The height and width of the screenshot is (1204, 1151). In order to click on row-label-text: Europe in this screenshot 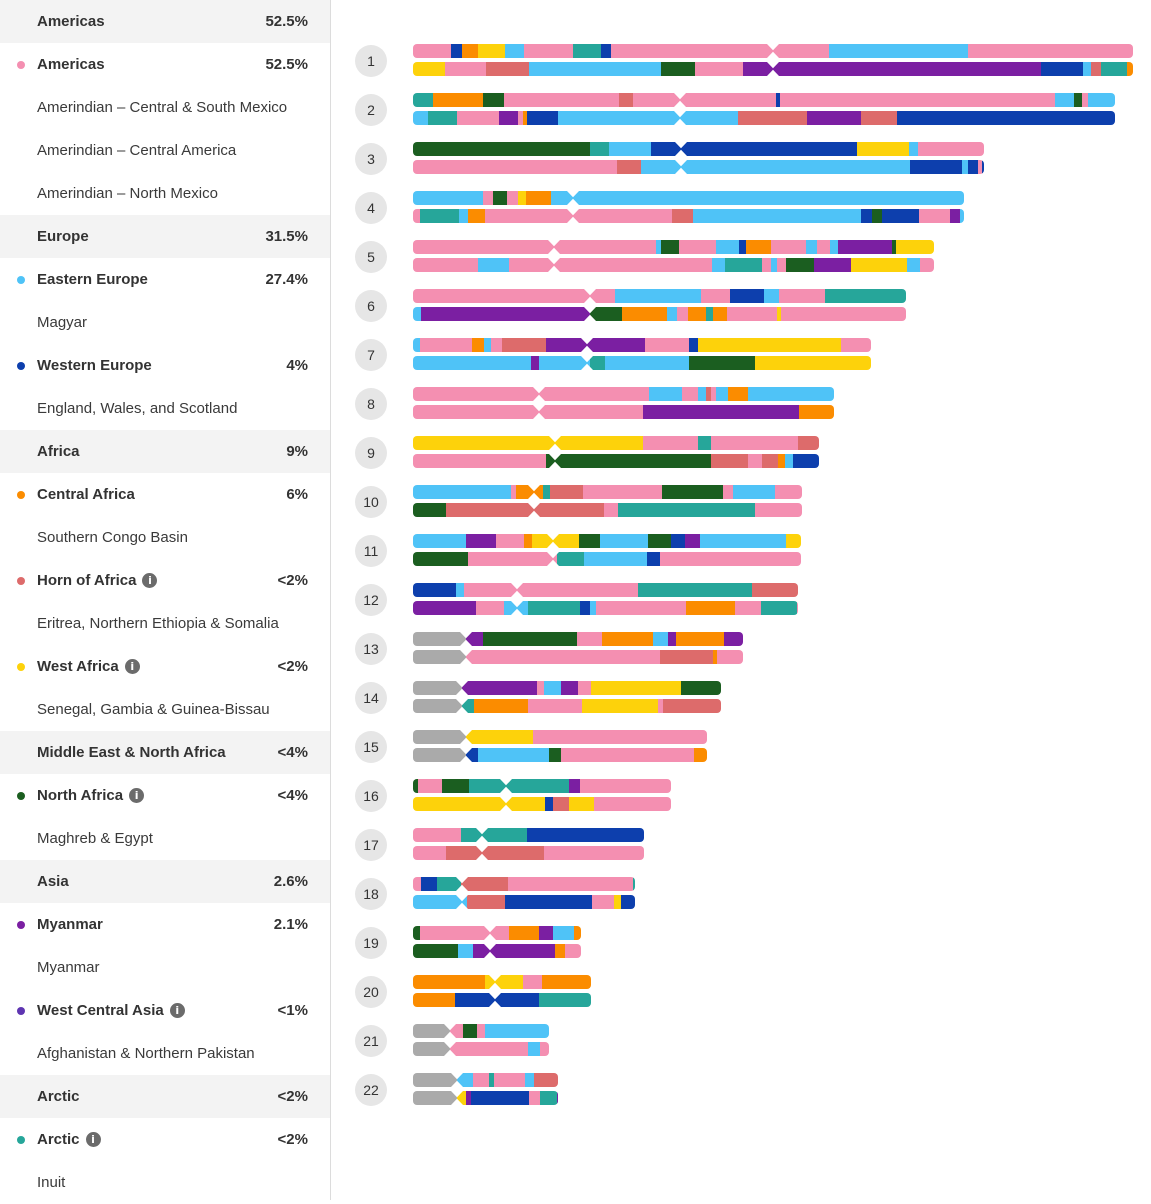, I will do `click(63, 236)`.